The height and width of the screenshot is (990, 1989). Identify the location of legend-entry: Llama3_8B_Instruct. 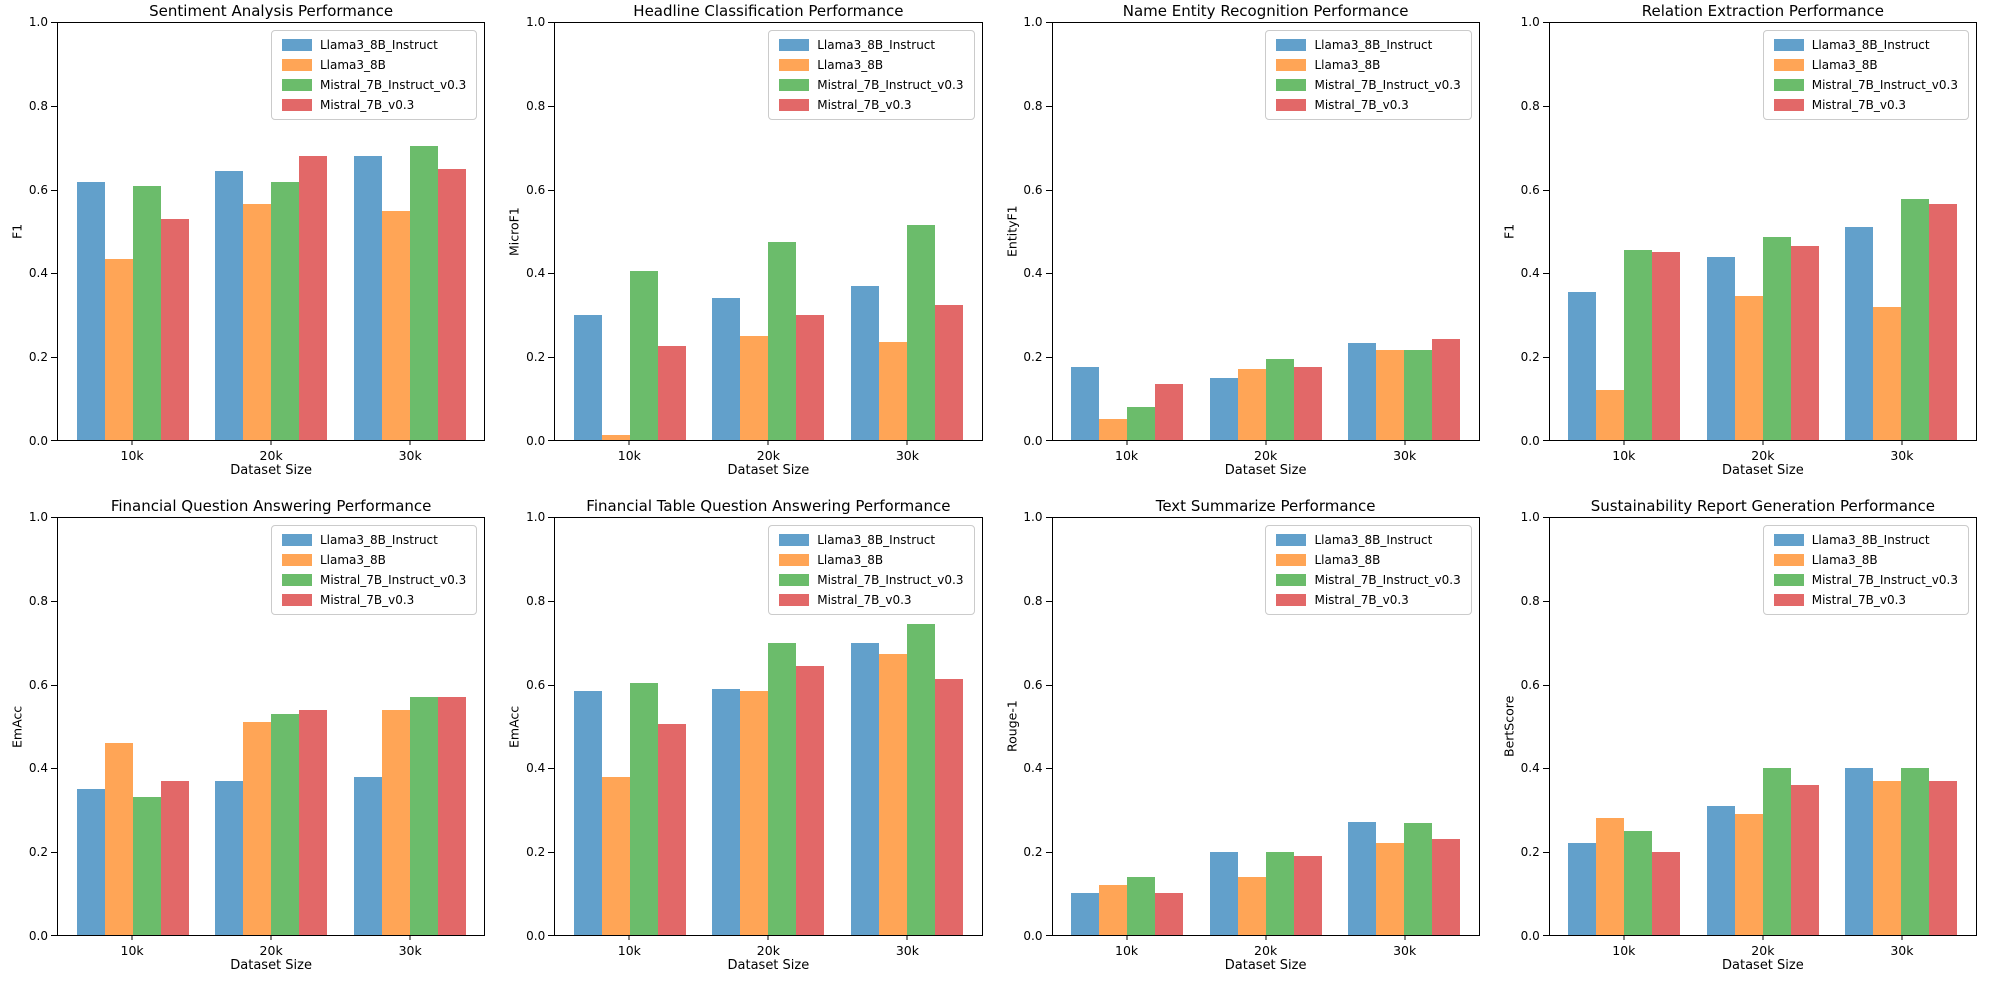
(1368, 540).